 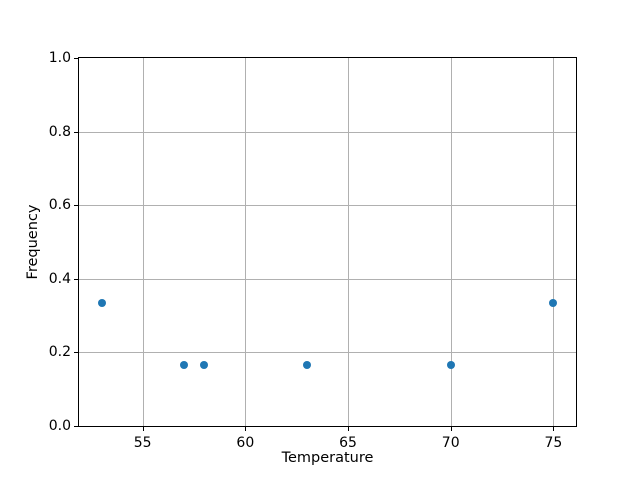 I want to click on y-tick-label: 0.8, so click(x=59, y=131).